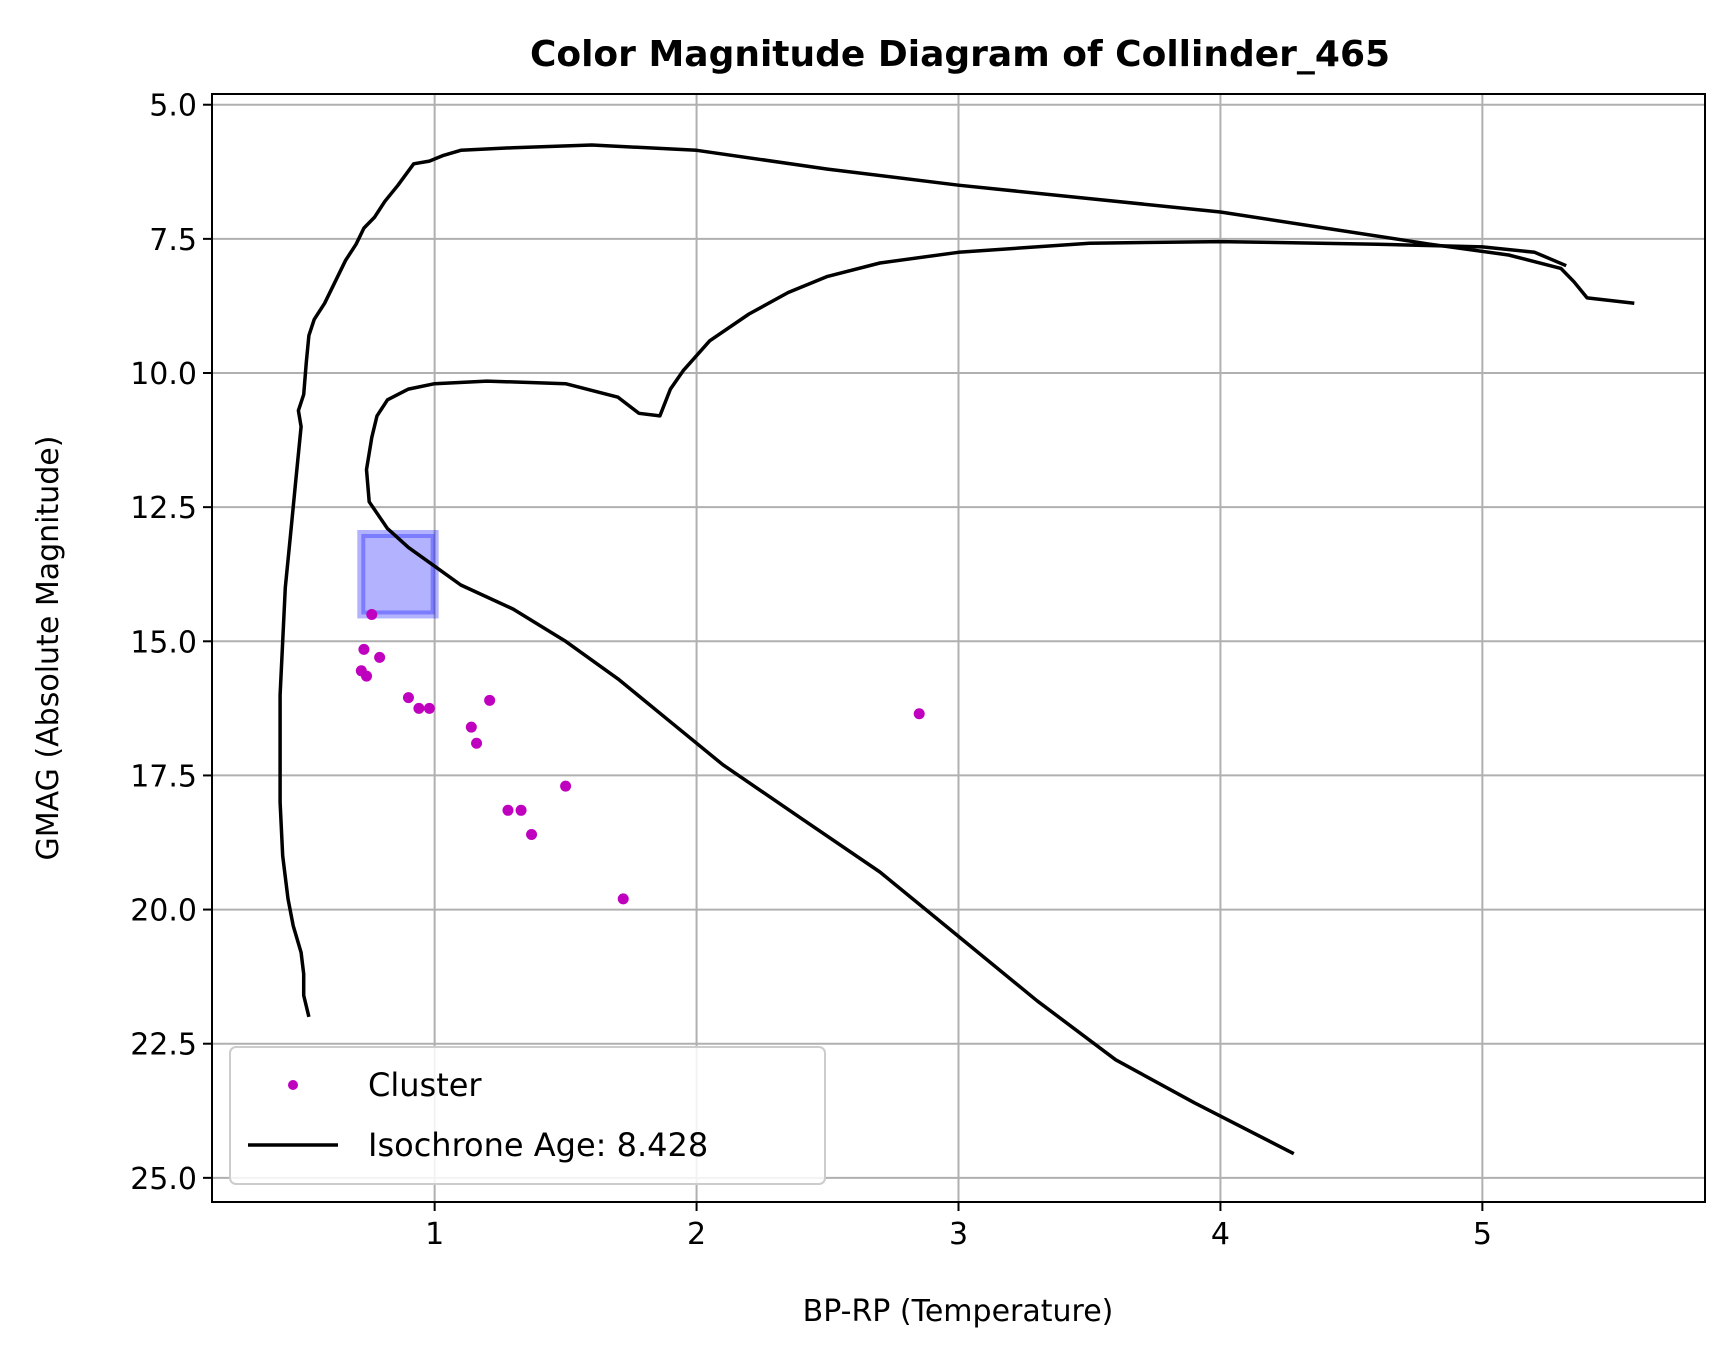 This screenshot has width=1728, height=1361. Describe the element at coordinates (434, 1234) in the screenshot. I see `x-tick-label: 1` at that location.